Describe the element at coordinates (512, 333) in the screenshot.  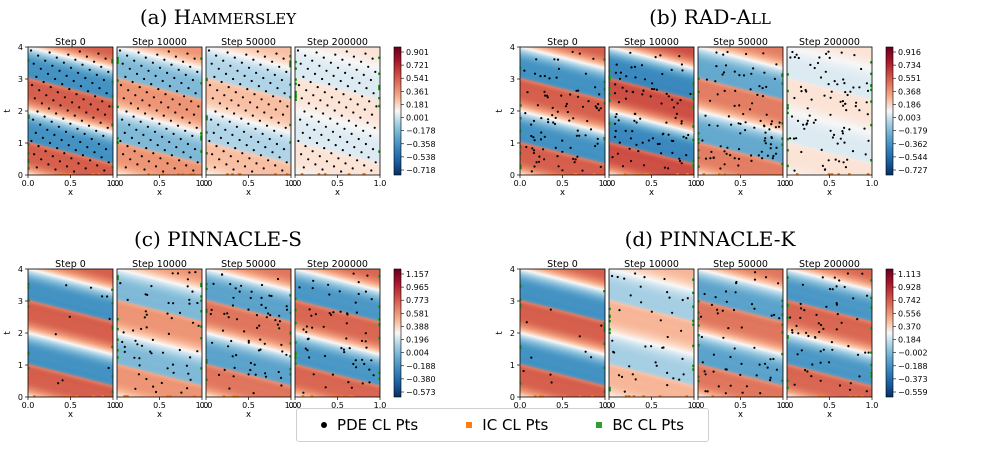
I see `y-tick-label: 2` at that location.